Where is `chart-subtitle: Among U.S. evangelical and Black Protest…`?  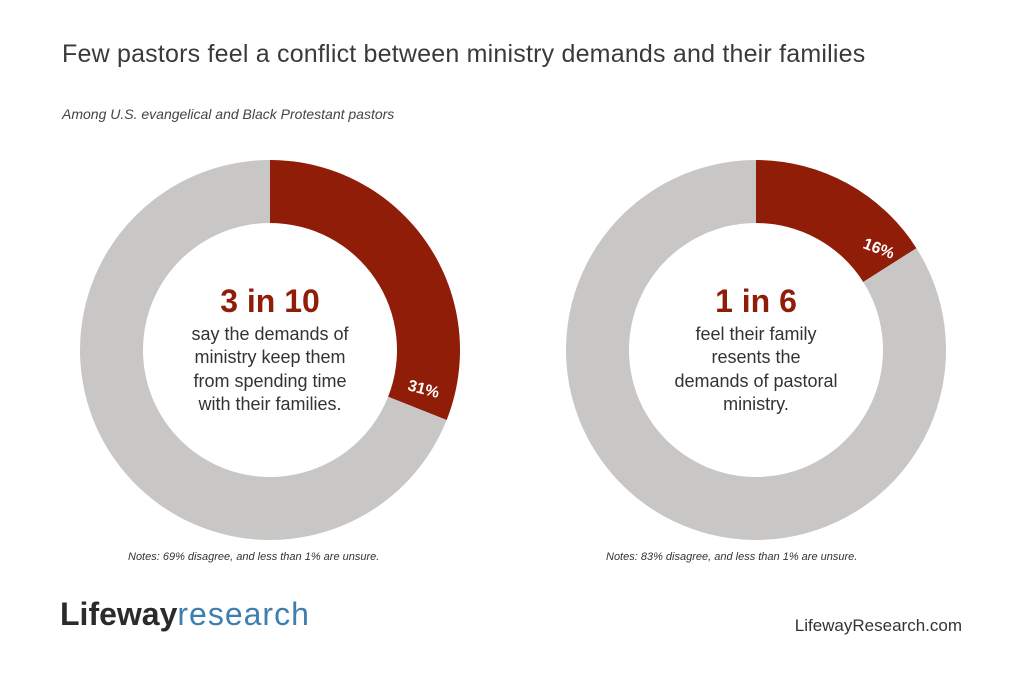
chart-subtitle: Among U.S. evangelical and Black Protest… is located at coordinates (228, 114).